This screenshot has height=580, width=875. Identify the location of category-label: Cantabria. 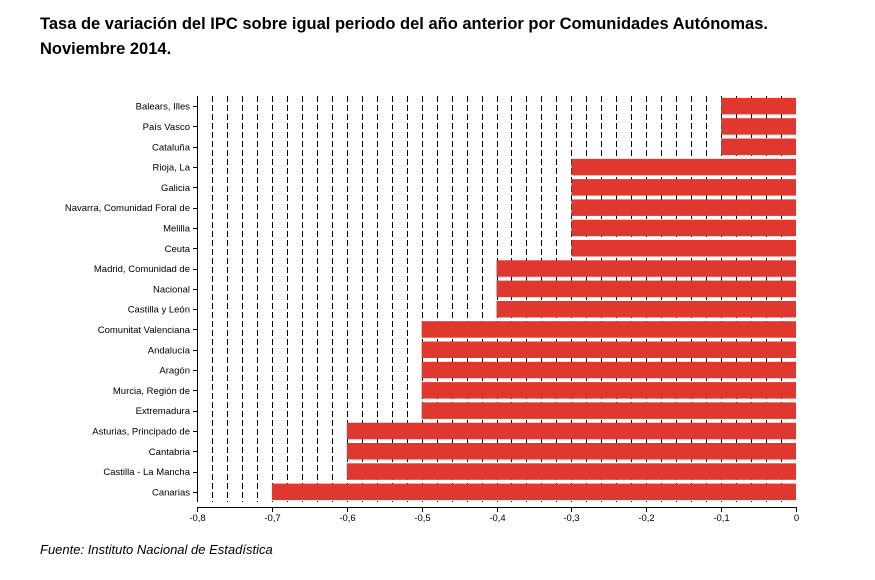
(170, 452).